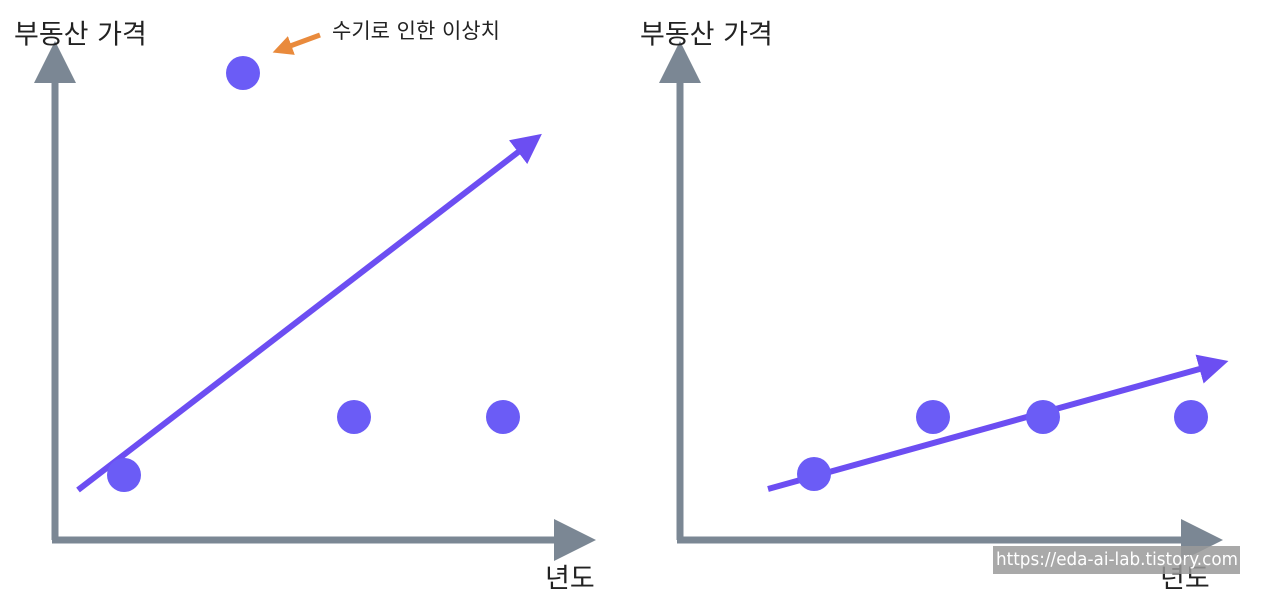 Image resolution: width=1280 pixels, height=615 pixels. I want to click on annotation: 수기로 인한 이상치, so click(416, 31).